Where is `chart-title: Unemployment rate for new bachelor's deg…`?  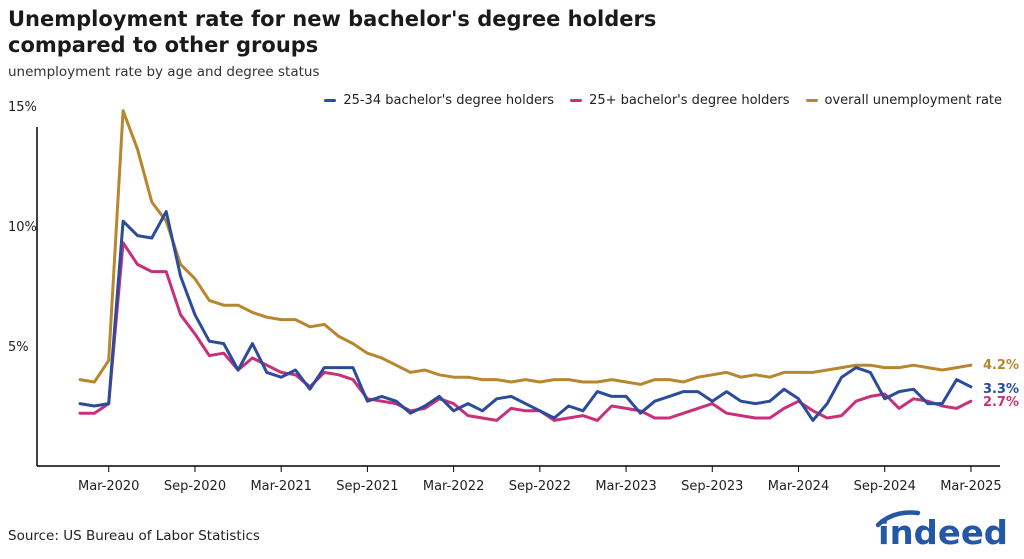
chart-title: Unemployment rate for new bachelor's deg… is located at coordinates (508, 32).